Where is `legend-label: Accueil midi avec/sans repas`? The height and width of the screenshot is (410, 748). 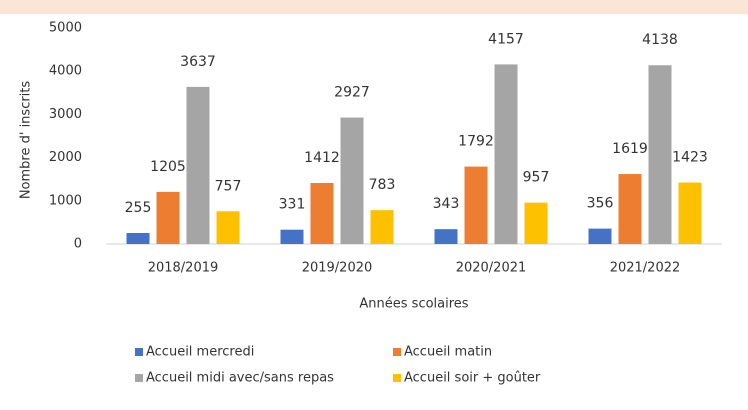 legend-label: Accueil midi avec/sans repas is located at coordinates (240, 378).